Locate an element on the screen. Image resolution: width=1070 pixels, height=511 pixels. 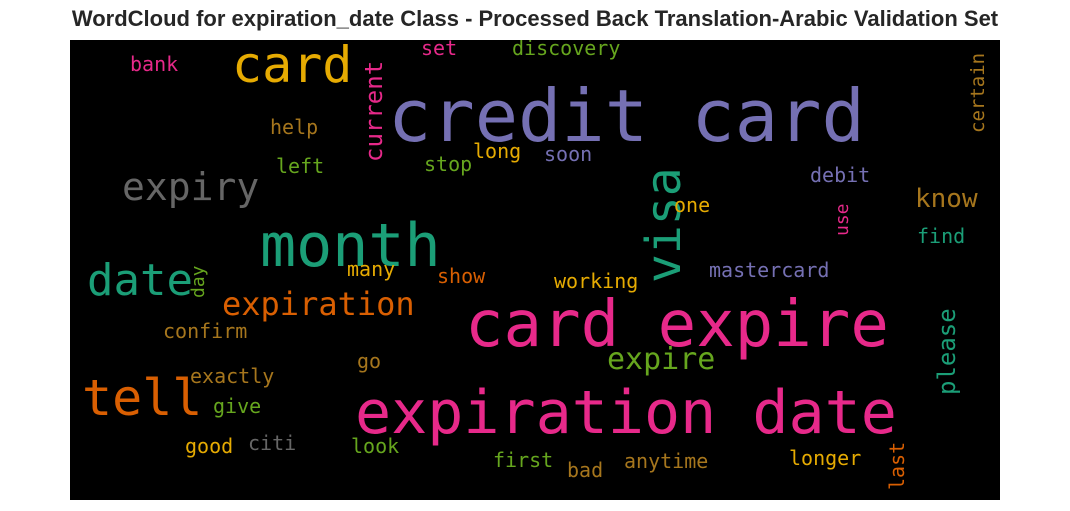
word-give: give is located at coordinates (237, 406).